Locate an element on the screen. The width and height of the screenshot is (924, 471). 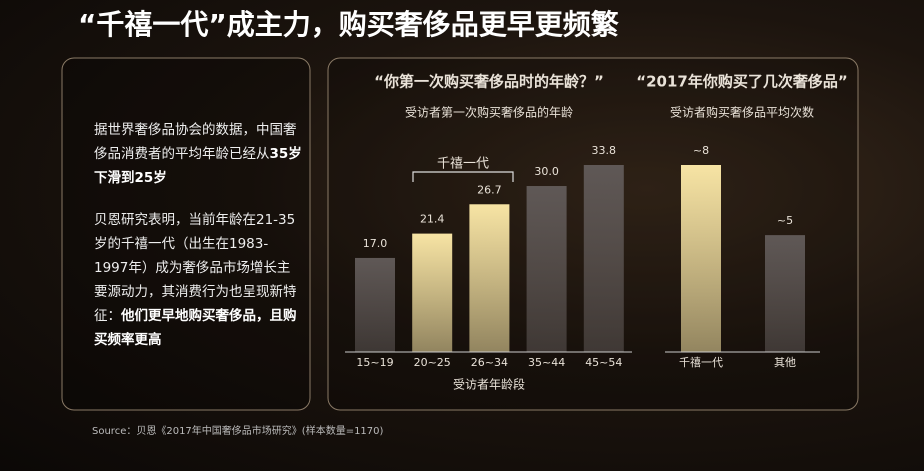
annotation-bracket is located at coordinates (463, 176).